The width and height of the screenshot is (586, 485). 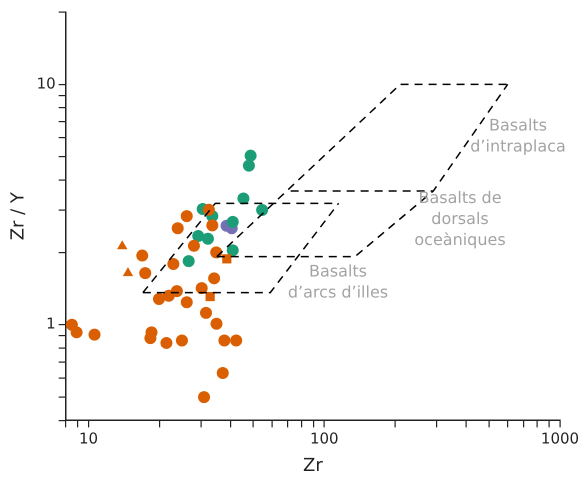 What do you see at coordinates (17, 215) in the screenshot?
I see `y-axis-title: Zr / Y` at bounding box center [17, 215].